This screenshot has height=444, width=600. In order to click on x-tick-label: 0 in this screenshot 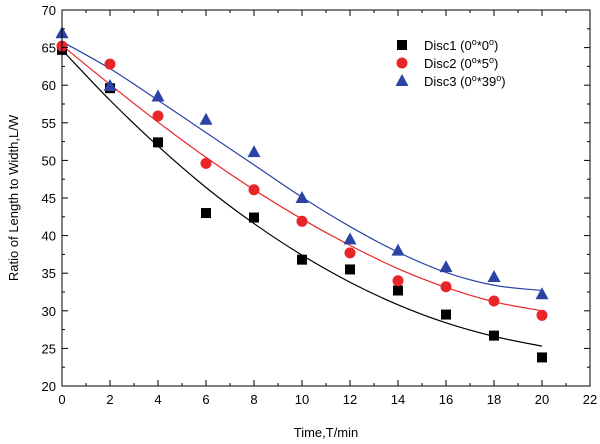, I will do `click(61, 399)`.